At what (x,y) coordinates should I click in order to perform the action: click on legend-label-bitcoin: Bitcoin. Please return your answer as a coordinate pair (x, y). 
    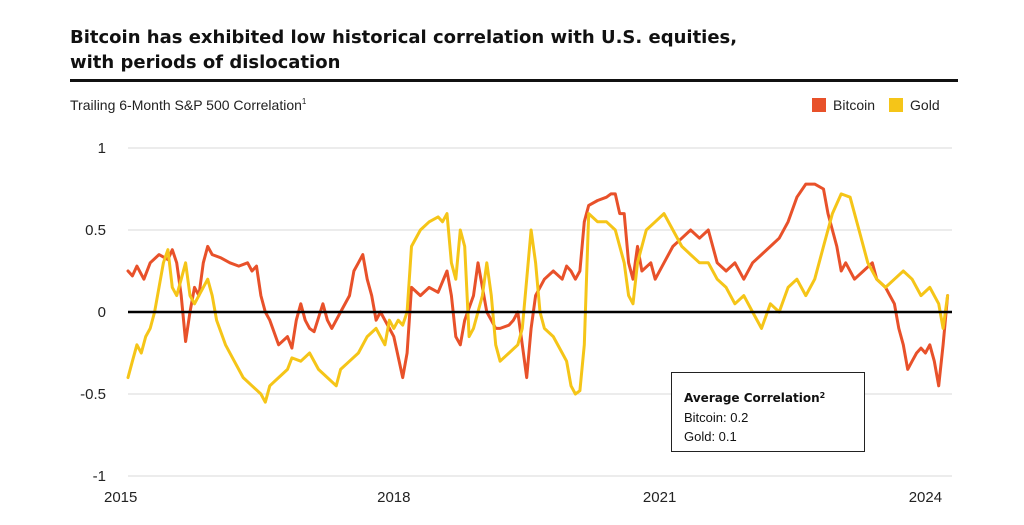
    Looking at the image, I should click on (854, 105).